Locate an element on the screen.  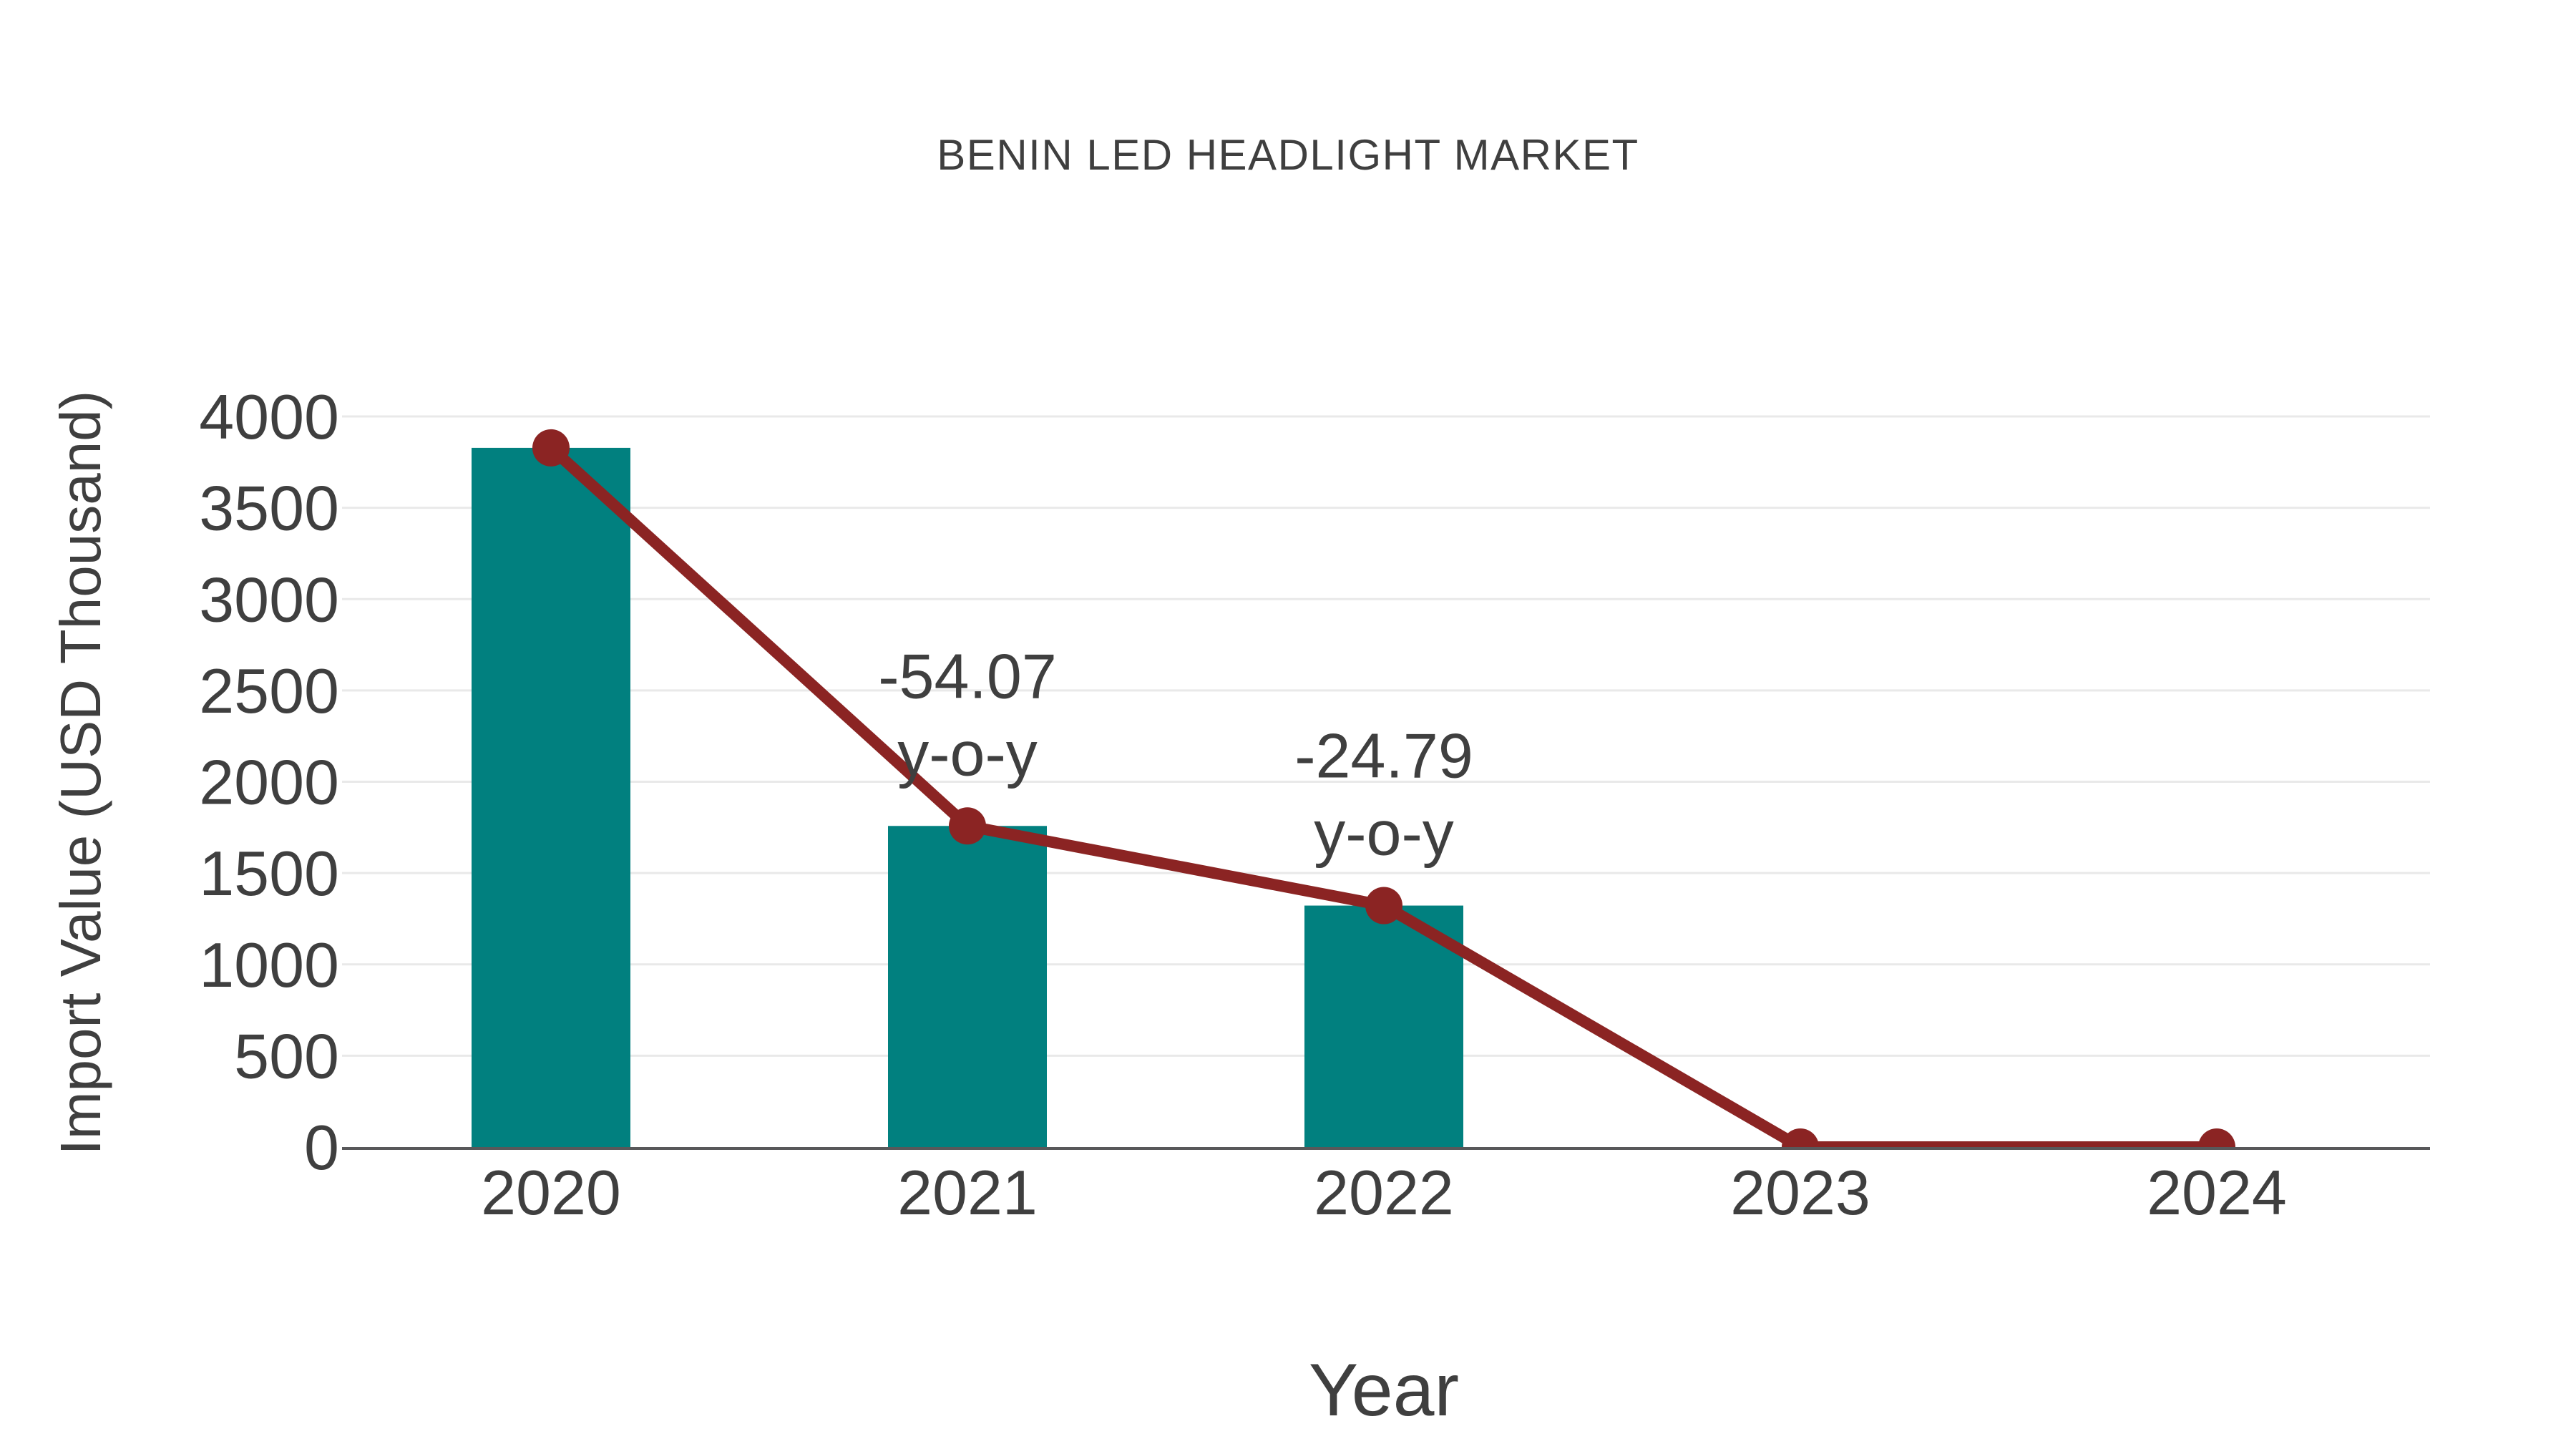
trend-marker-2020 is located at coordinates (551, 448).